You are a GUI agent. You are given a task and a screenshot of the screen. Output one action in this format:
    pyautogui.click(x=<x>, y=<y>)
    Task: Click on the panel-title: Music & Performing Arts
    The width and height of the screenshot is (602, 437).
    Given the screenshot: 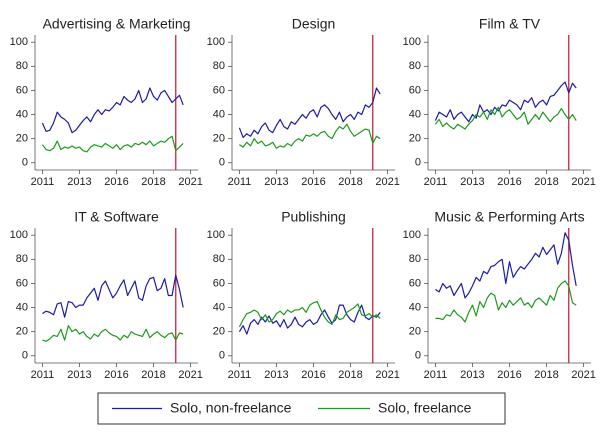 What is the action you would take?
    pyautogui.click(x=509, y=217)
    